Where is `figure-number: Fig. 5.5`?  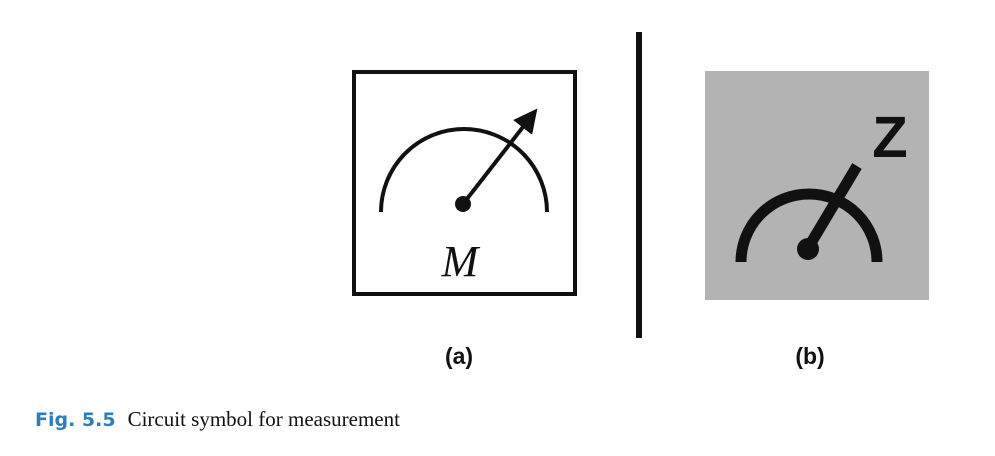
figure-number: Fig. 5.5 is located at coordinates (75, 420).